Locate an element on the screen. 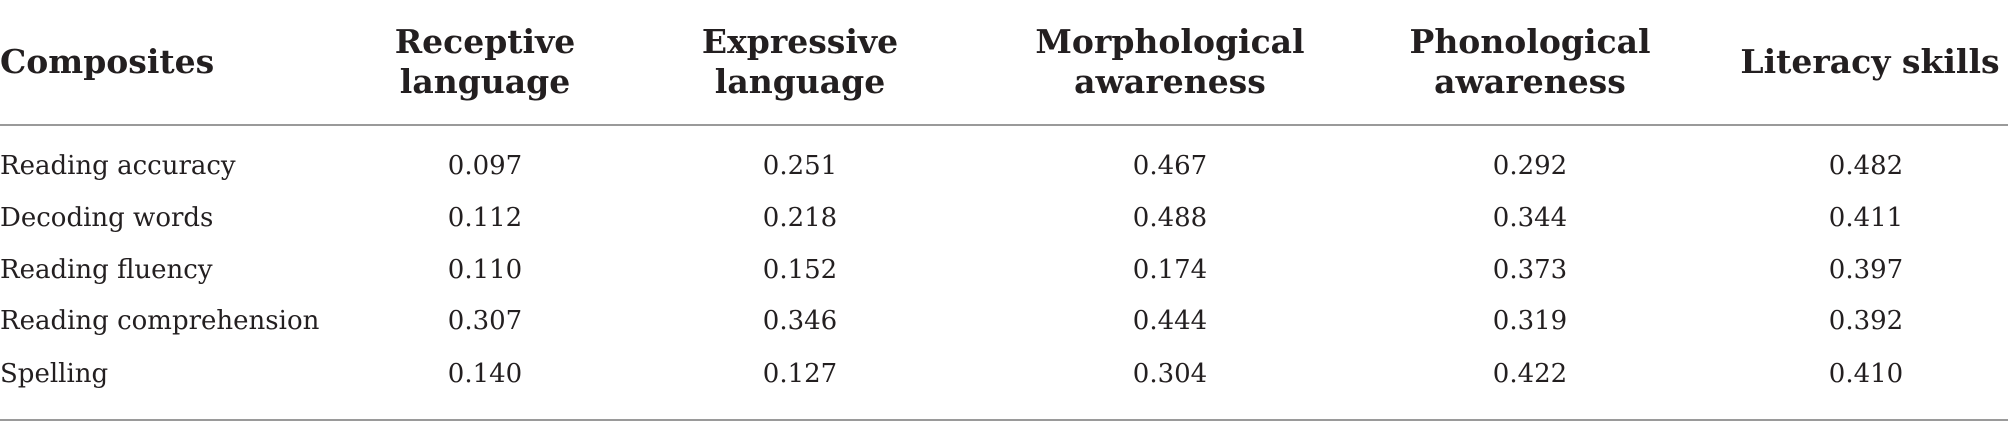 This screenshot has width=2008, height=435. header-morphological-awareness: Morphological awareness is located at coordinates (1170, 61).